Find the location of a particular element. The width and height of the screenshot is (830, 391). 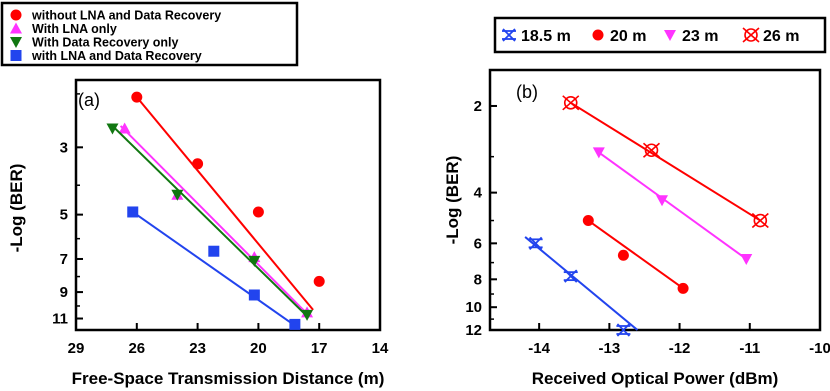

panel-b-legend-box is located at coordinates (660, 35).